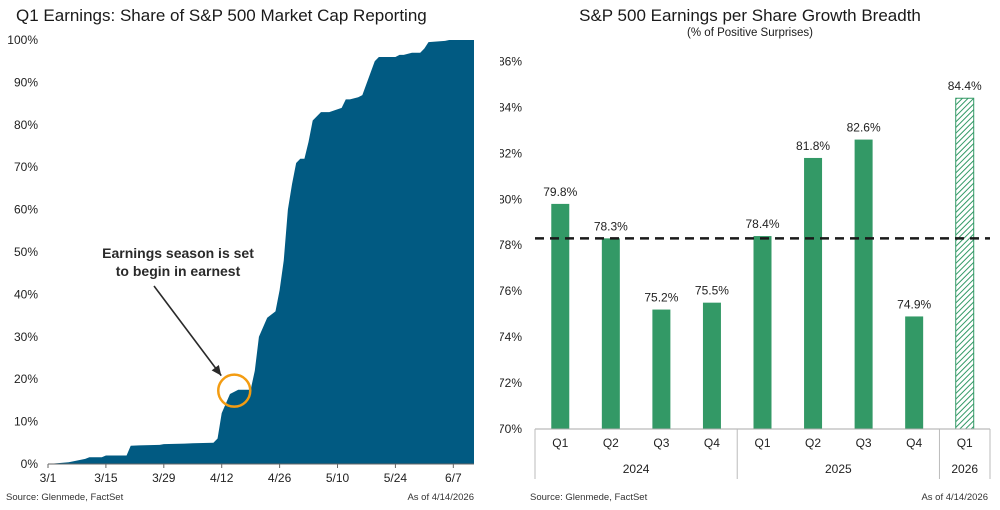 The width and height of the screenshot is (1000, 510). I want to click on bar-value-label: 75.5%, so click(712, 291).